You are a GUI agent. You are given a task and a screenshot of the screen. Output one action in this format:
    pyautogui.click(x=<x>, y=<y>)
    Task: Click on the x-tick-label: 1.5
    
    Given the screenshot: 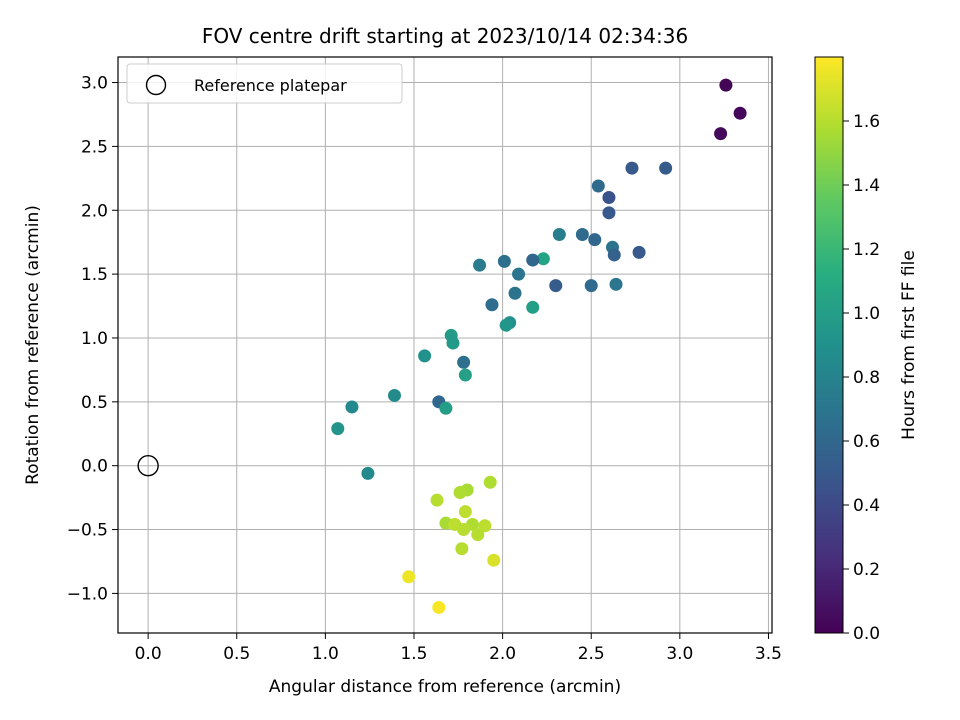 What is the action you would take?
    pyautogui.click(x=413, y=654)
    